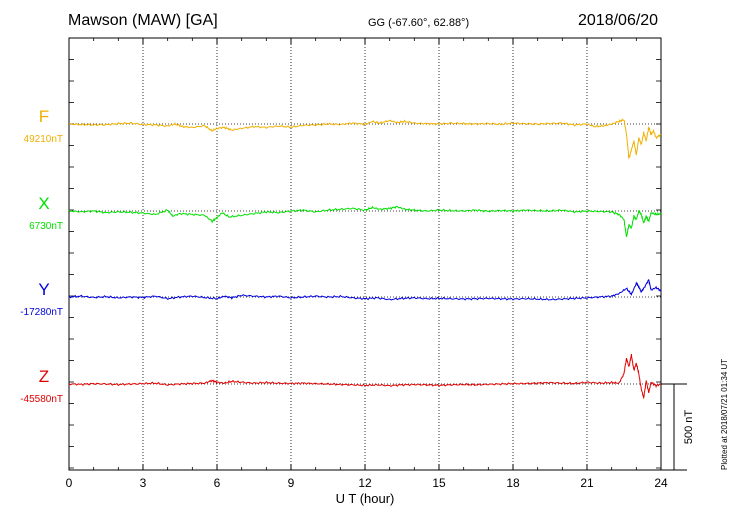 The height and width of the screenshot is (520, 730). I want to click on baseline-label-f: 49210nT, so click(43, 139).